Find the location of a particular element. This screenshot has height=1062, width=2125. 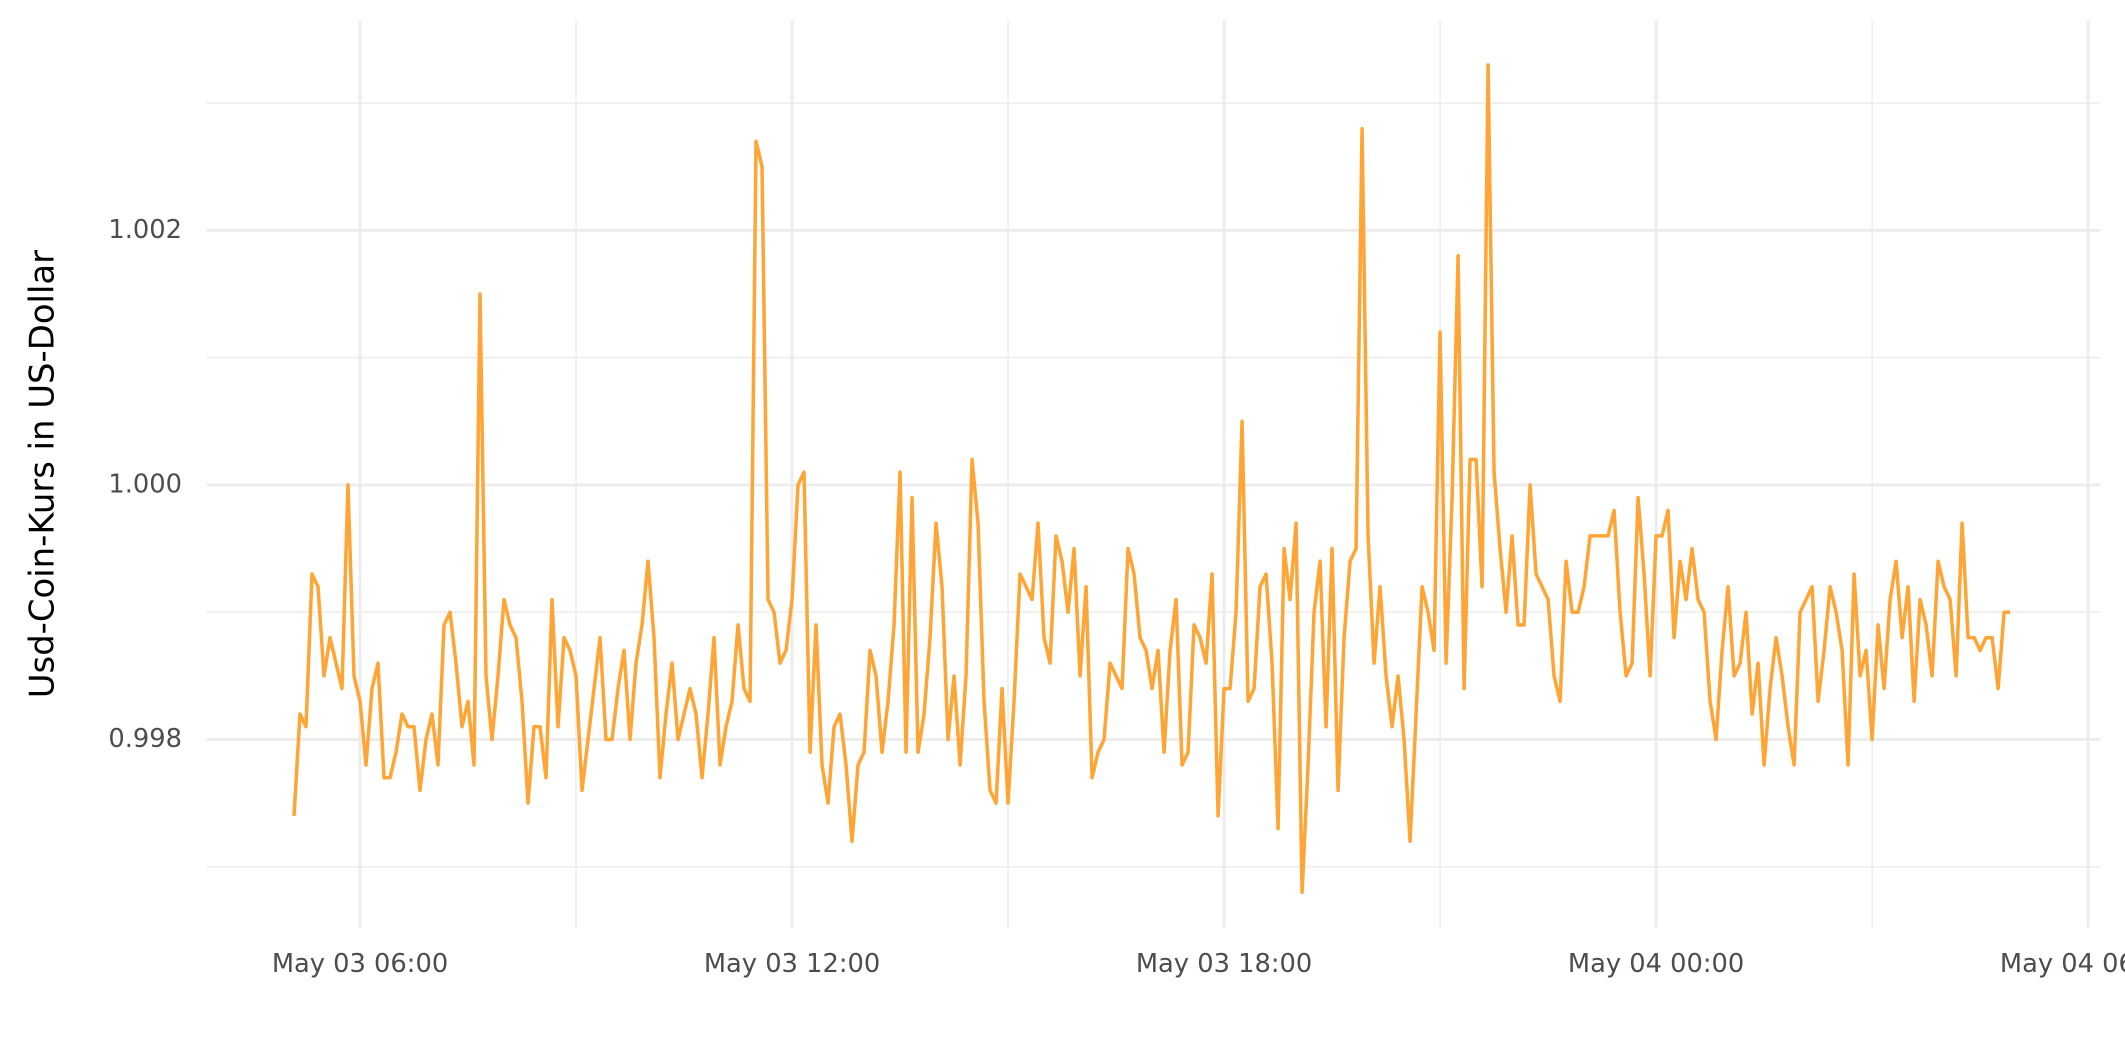

x-tick-label: May 04 06:00 is located at coordinates (2062, 964).